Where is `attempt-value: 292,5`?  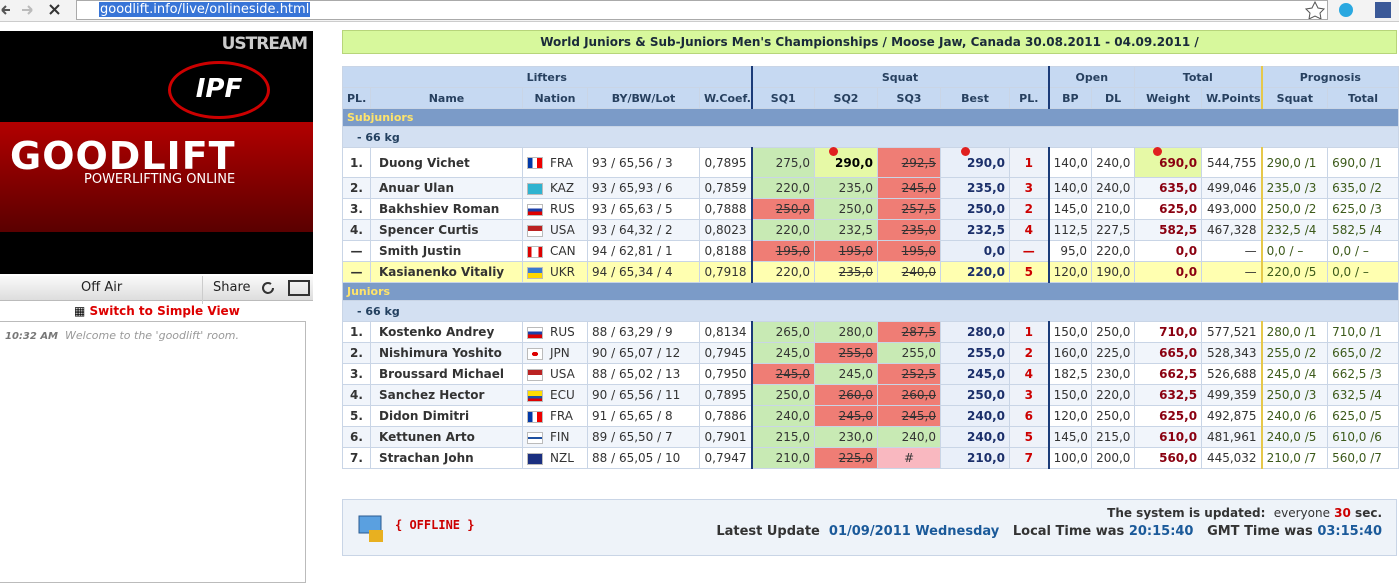
attempt-value: 292,5 is located at coordinates (918, 162).